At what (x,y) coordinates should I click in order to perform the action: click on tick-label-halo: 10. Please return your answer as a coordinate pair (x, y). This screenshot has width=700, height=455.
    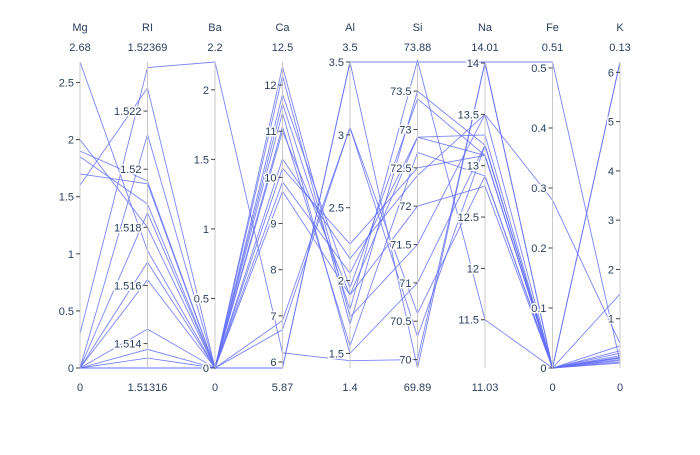
    Looking at the image, I should click on (270, 178).